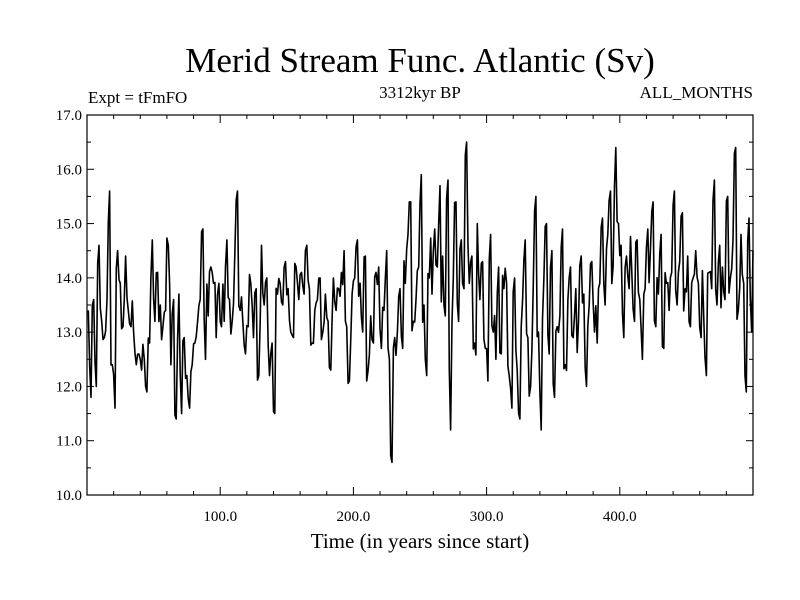 Image resolution: width=800 pixels, height=600 pixels. What do you see at coordinates (69, 442) in the screenshot?
I see `y-tick-label: 11.0` at bounding box center [69, 442].